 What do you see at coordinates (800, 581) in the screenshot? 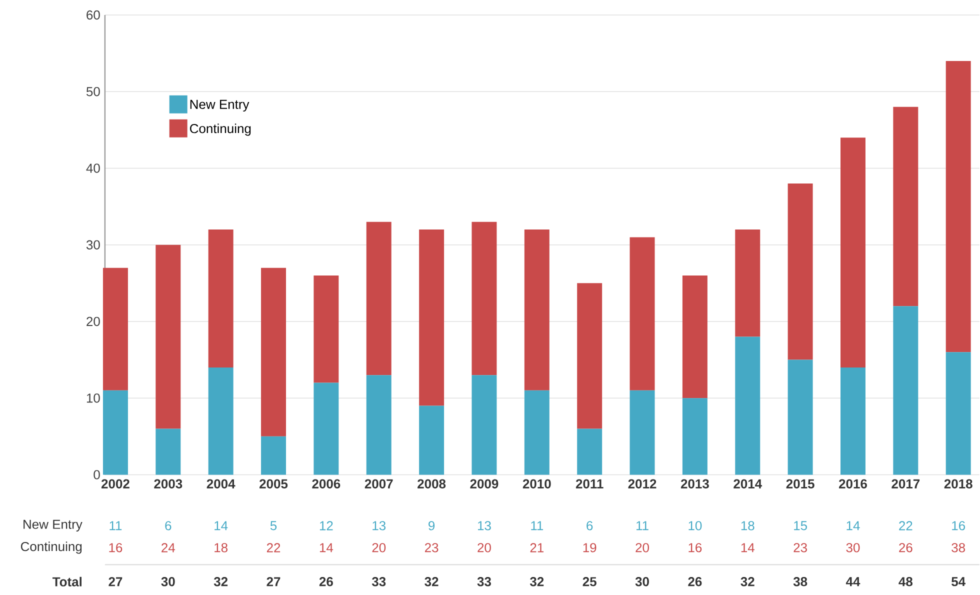
I see `text: 38` at bounding box center [800, 581].